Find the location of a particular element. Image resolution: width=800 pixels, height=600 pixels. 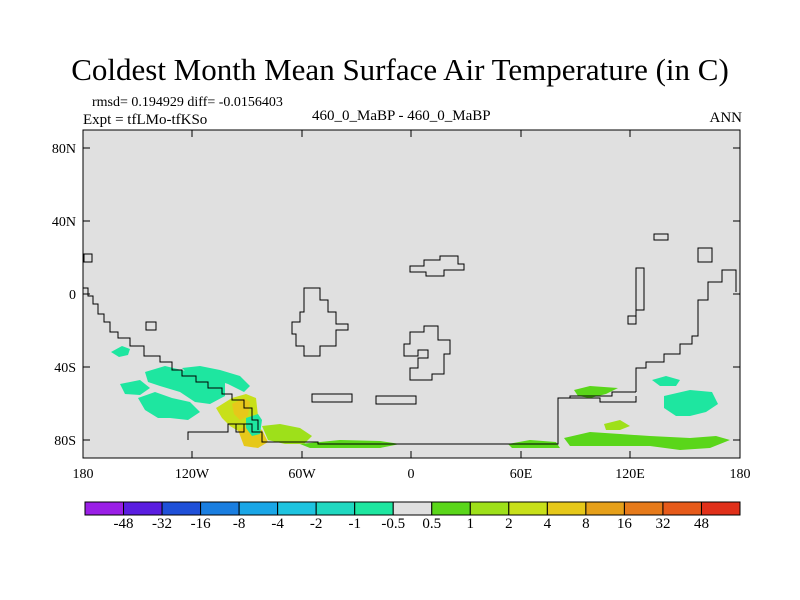

anomaly-layer is located at coordinates (420, 398).